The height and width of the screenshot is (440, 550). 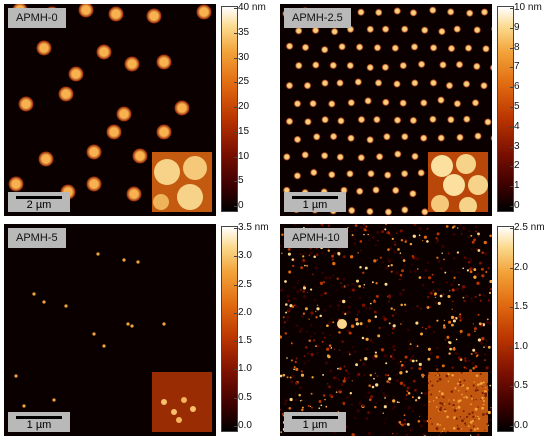 I want to click on colorbar, so click(x=505, y=329).